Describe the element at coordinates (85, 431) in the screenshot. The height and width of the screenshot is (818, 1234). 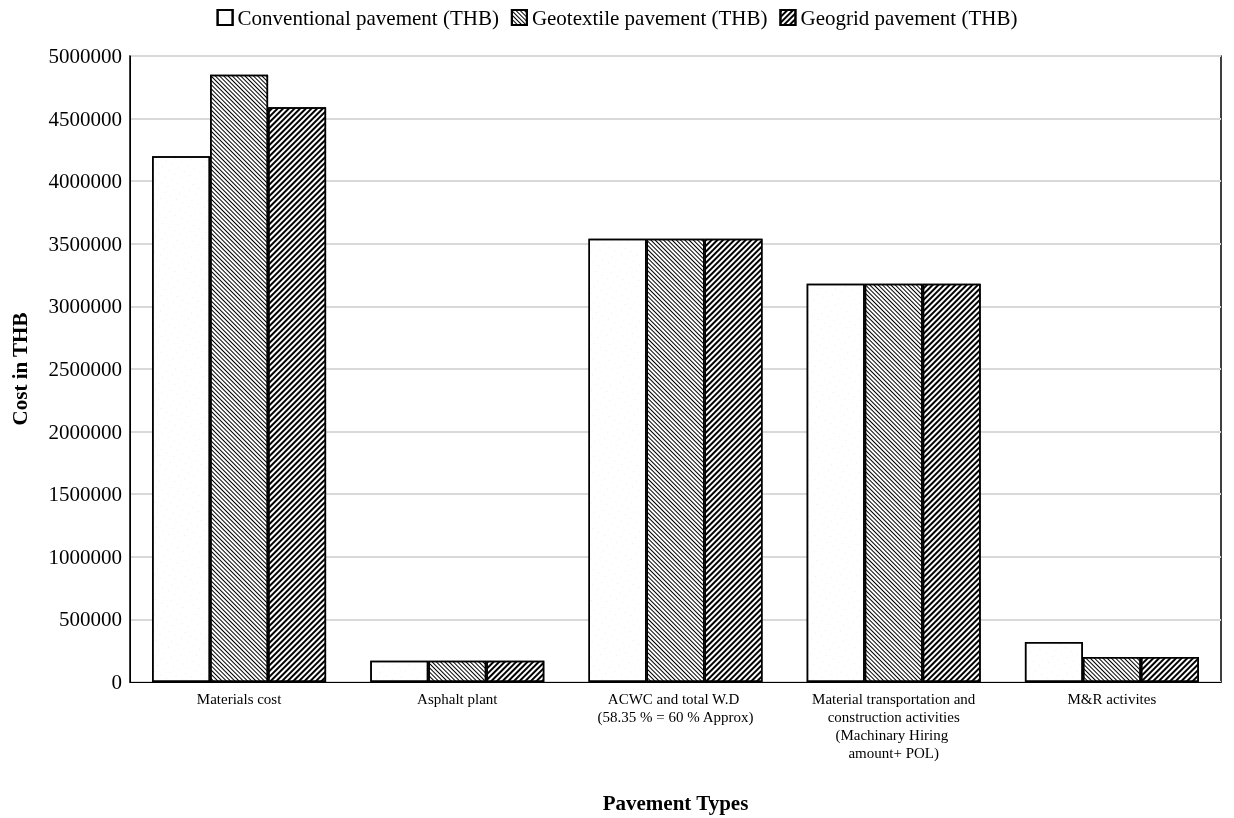
I see `y-tick-label: 2000000` at that location.